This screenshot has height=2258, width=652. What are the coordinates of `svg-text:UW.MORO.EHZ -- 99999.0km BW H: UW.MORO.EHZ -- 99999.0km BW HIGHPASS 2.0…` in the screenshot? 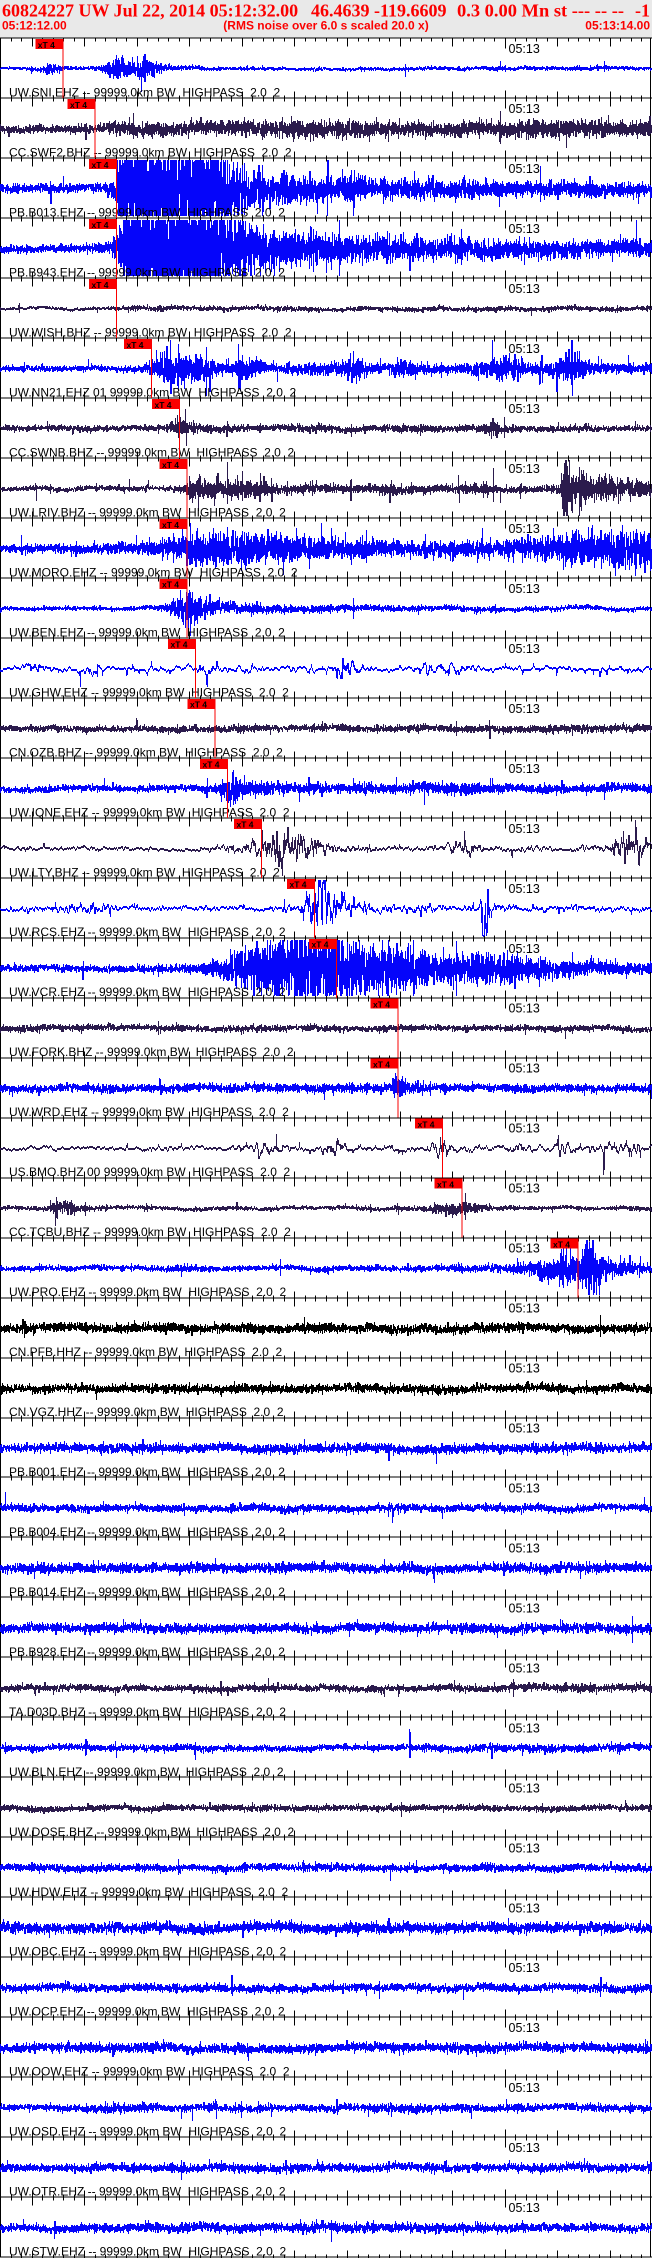 It's located at (153, 572).